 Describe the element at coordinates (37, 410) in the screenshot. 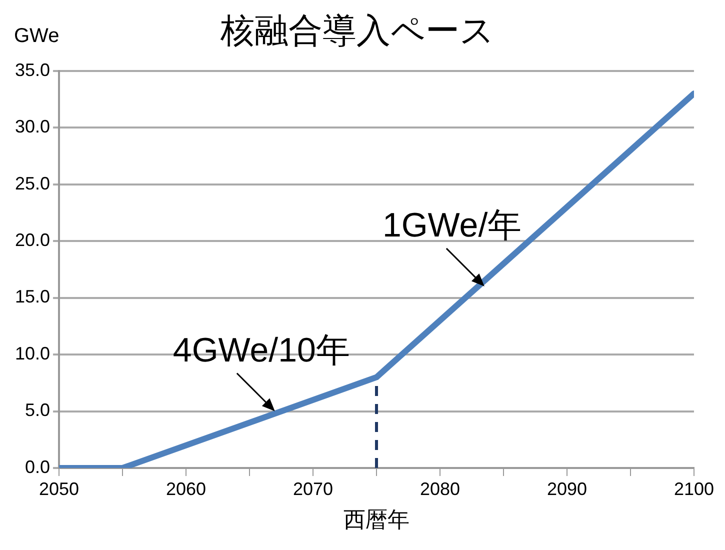

I see `y-tick-label: 5.0` at that location.